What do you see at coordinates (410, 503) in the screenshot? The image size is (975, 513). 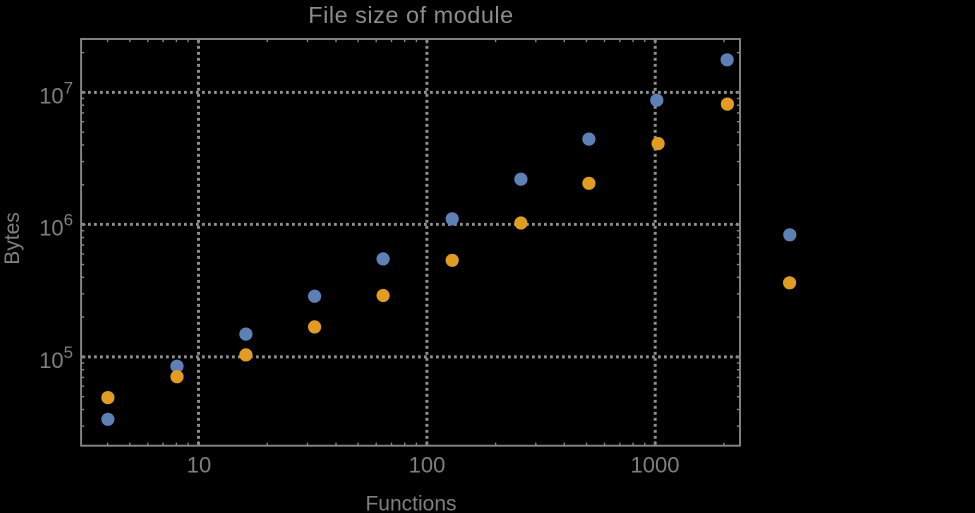 I see `svg-text: Functions` at bounding box center [410, 503].